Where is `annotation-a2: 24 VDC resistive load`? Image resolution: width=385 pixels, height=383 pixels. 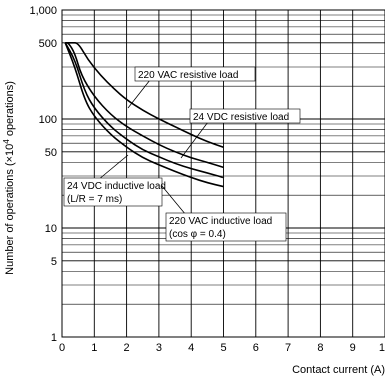
annotation-a2: 24 VDC resistive load is located at coordinates (240, 133).